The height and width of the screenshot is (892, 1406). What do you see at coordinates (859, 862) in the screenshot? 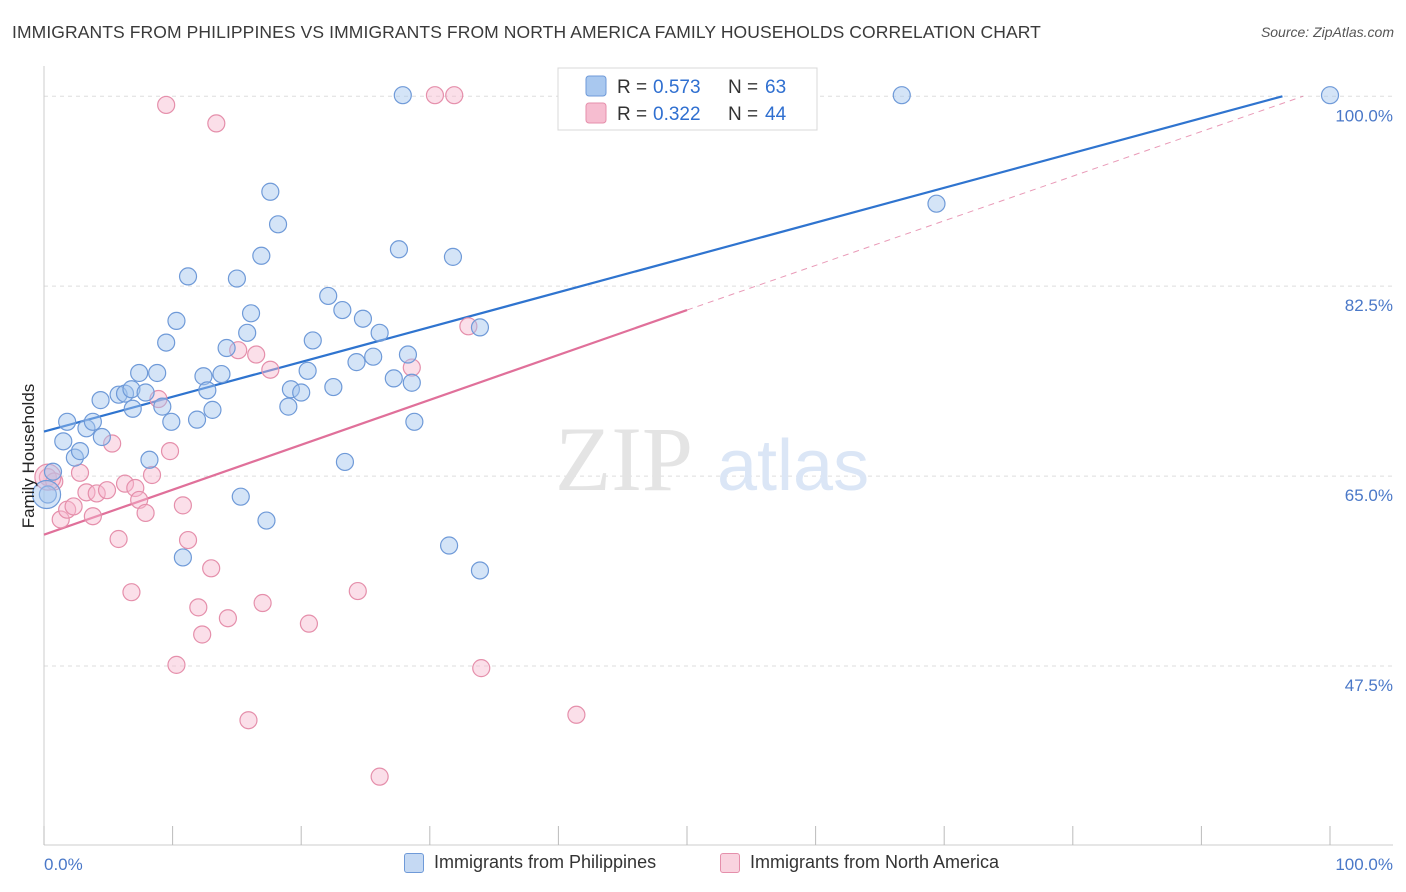
I see `bottom-legend-item-north-america: Immigrants from North America` at bounding box center [859, 862].